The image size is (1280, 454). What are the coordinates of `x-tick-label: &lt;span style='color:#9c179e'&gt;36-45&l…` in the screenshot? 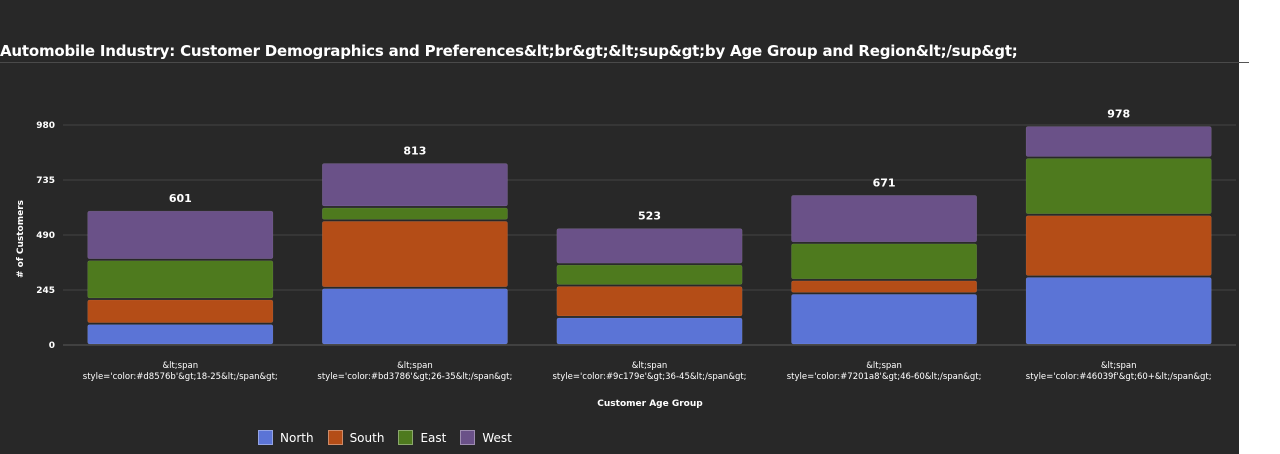 It's located at (649, 371).